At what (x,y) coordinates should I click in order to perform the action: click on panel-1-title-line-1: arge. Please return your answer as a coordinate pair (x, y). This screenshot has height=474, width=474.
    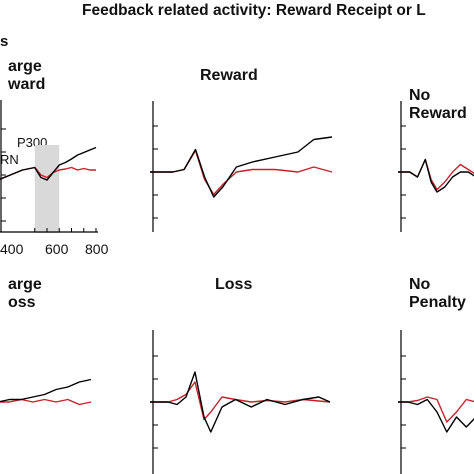
    Looking at the image, I should click on (25, 66).